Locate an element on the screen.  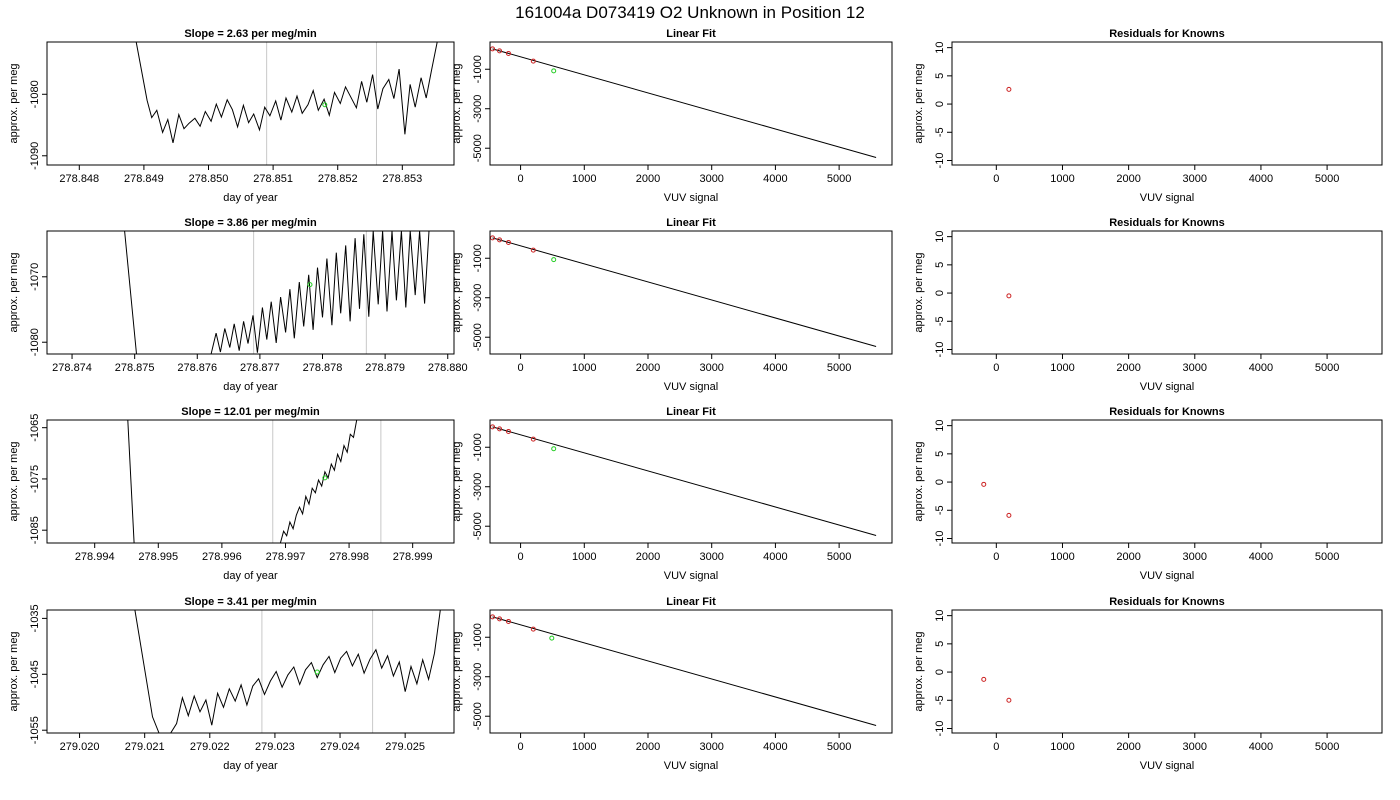
y-tick-label: -1045 is located at coordinates (35, 674).